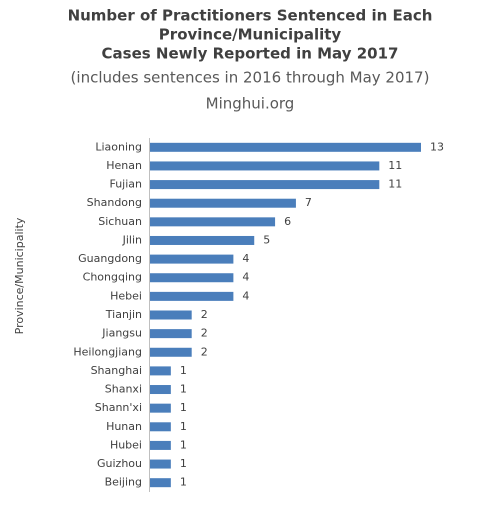  Describe the element at coordinates (114, 202) in the screenshot. I see `y-tick-label: Shandong` at that location.